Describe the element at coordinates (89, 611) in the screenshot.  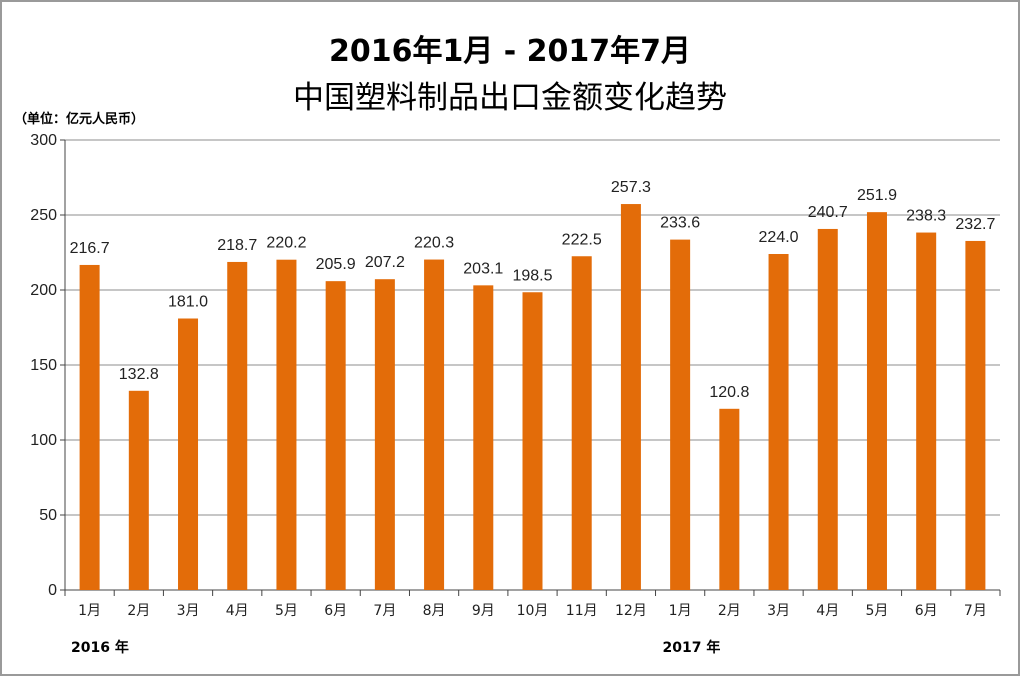
I see `category-label-0: 1月` at that location.